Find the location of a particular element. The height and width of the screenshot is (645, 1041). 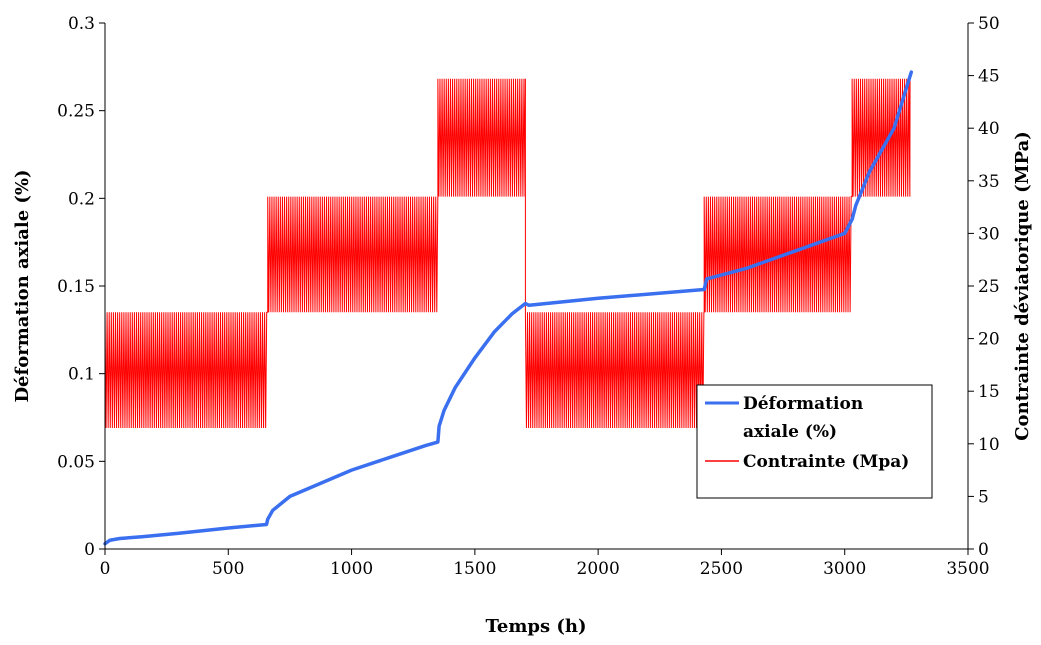

legend: Déformation axiale (%) Contrainte (Mpa) is located at coordinates (814, 441).